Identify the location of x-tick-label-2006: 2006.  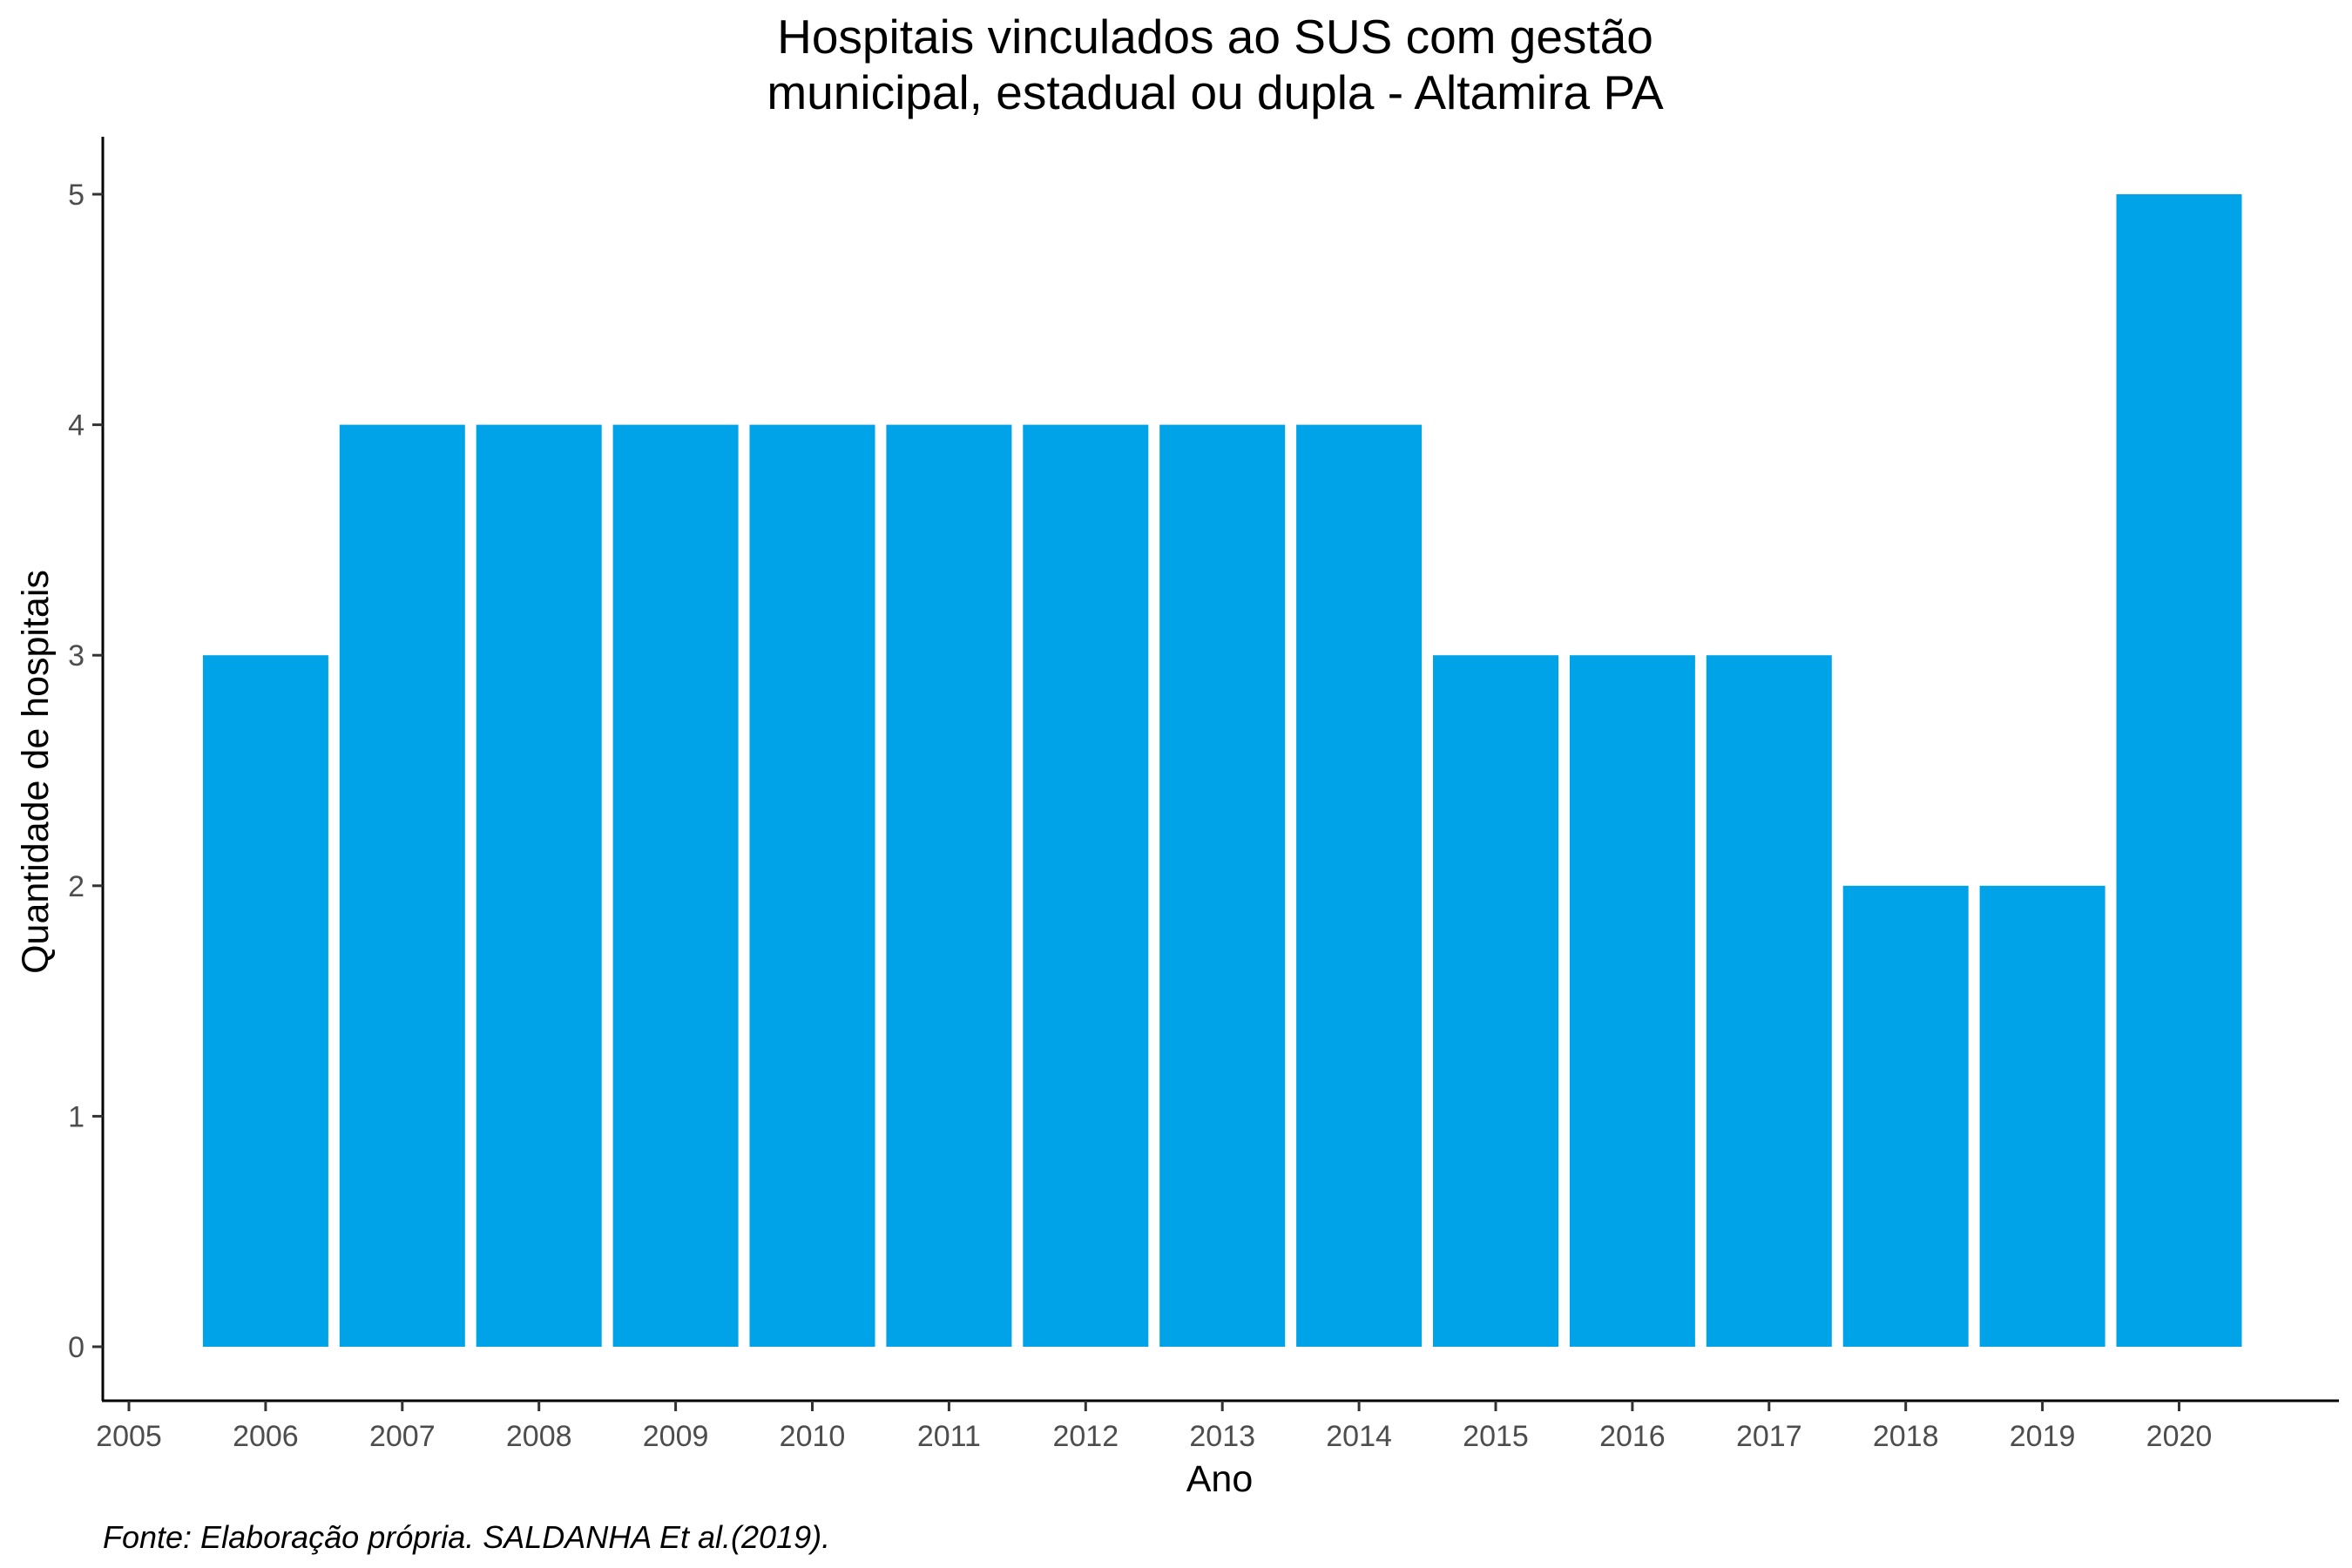
(266, 1437).